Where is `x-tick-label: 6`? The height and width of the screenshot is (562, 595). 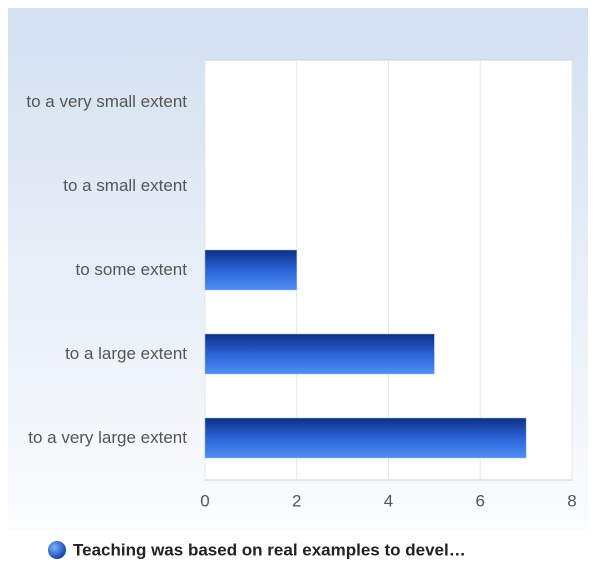
x-tick-label: 6 is located at coordinates (480, 500).